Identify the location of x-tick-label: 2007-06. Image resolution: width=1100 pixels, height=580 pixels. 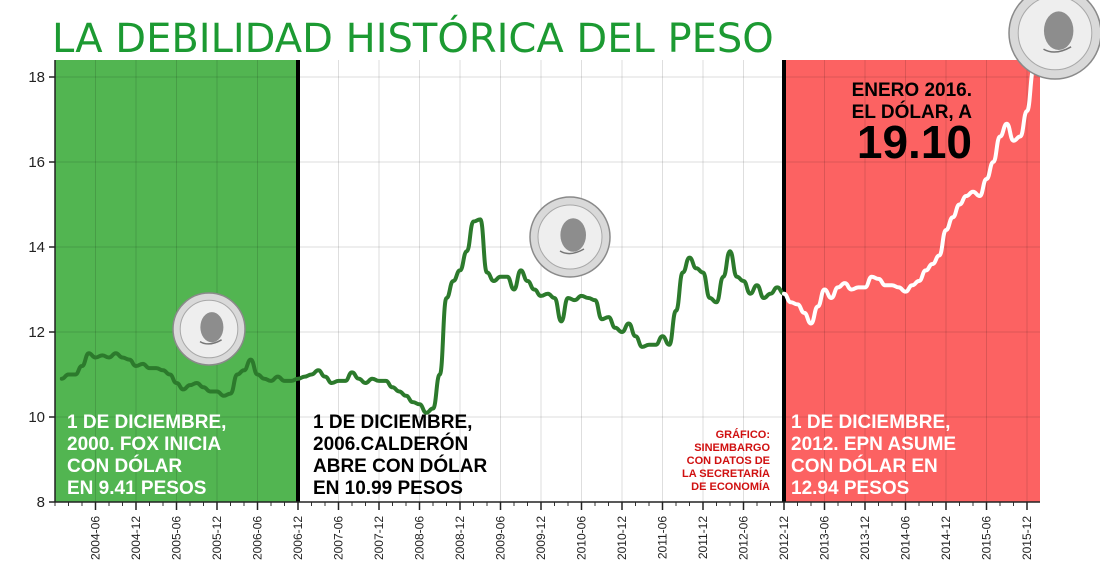
(339, 538).